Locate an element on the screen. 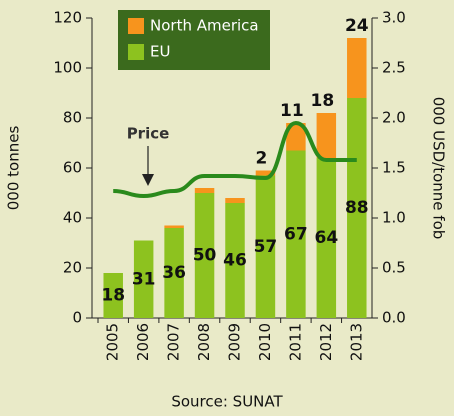 This screenshot has width=454, height=416. x-tick-label: 2007 is located at coordinates (174, 342).